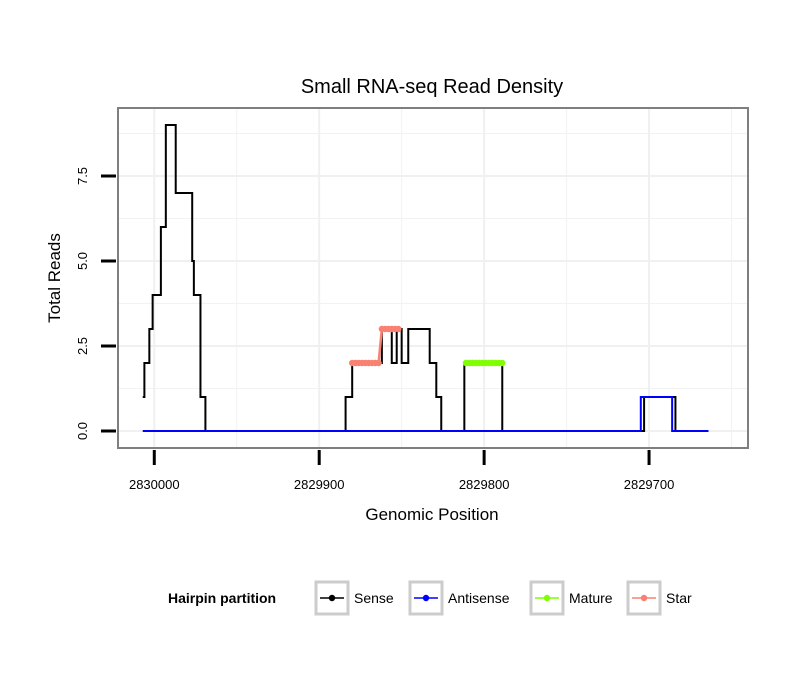  Describe the element at coordinates (82, 261) in the screenshot. I see `y-tick-label: 5.0` at that location.